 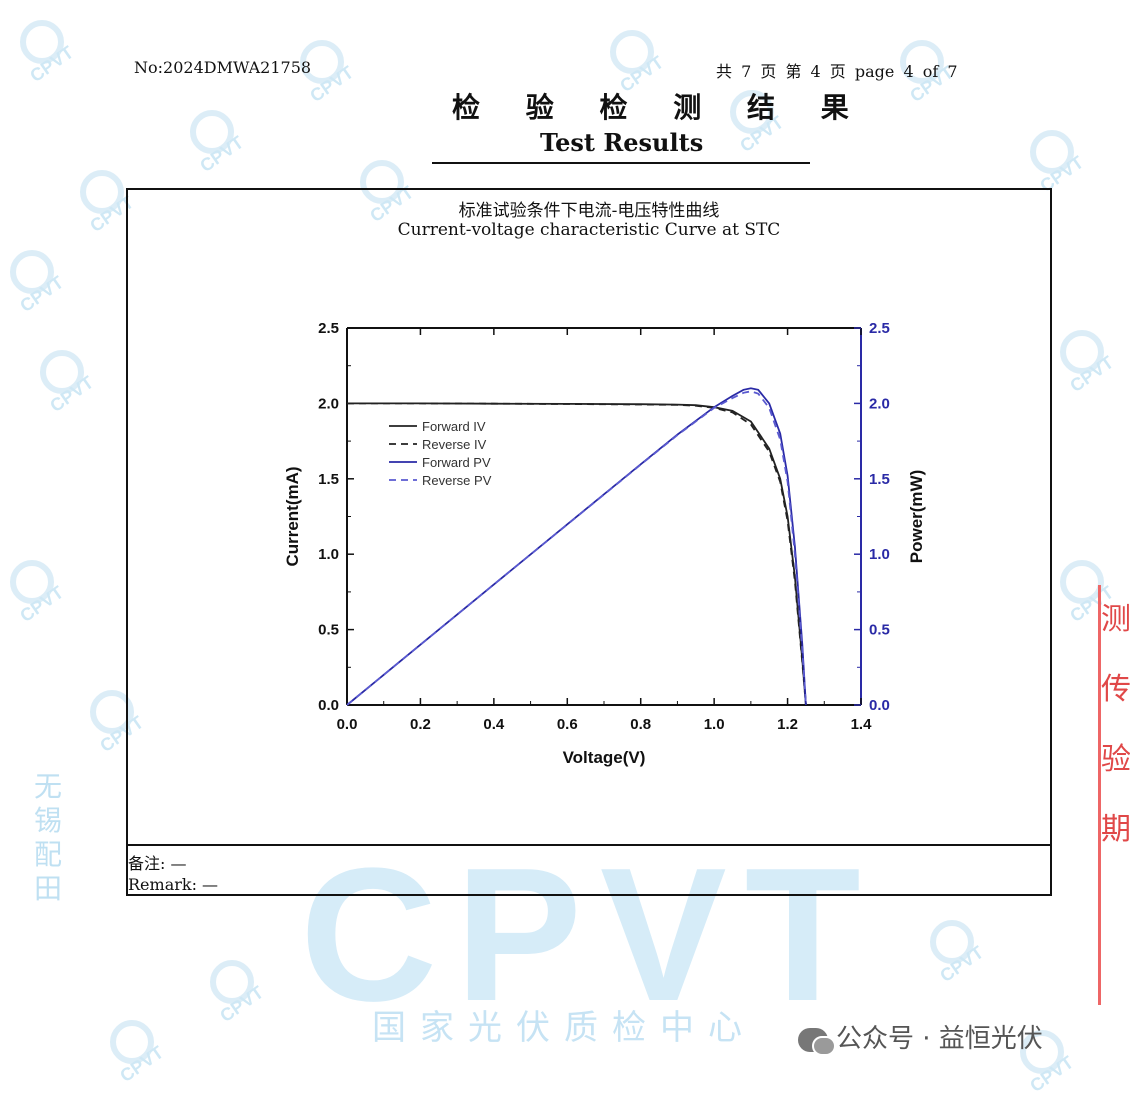 What do you see at coordinates (454, 444) in the screenshot?
I see `legend-label: Reverse IV` at bounding box center [454, 444].